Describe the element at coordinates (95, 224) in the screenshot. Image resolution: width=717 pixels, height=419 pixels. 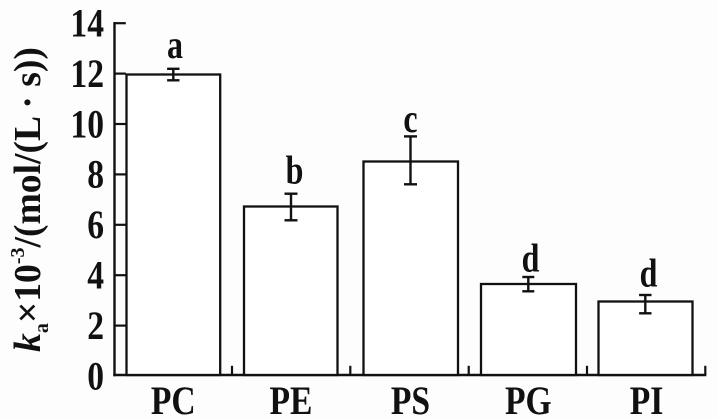
I see `svg-text: 6` at that location.